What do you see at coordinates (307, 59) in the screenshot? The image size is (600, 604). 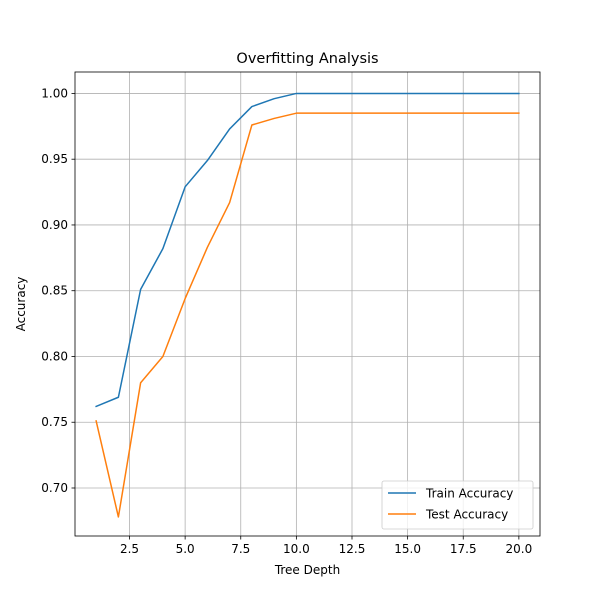 I see `chart-title: Overfitting Analysis` at bounding box center [307, 59].